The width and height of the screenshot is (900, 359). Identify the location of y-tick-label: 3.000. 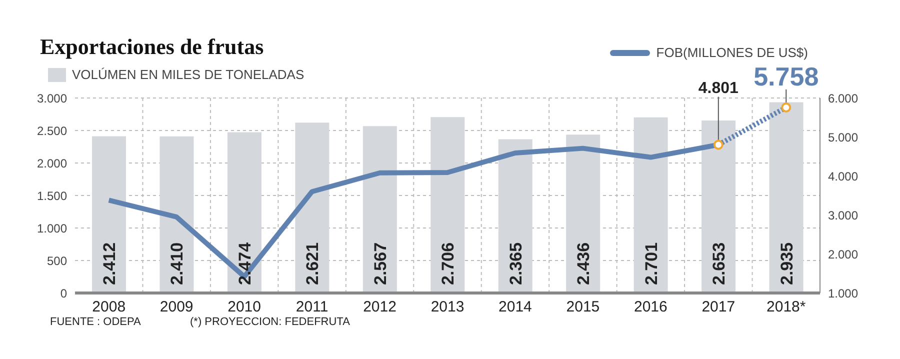
(52, 98).